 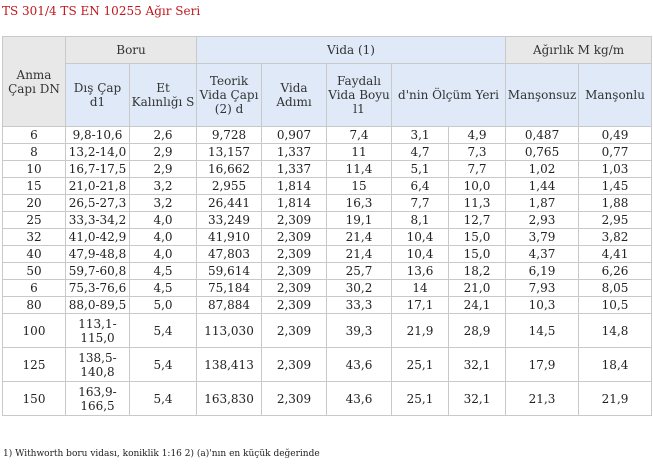 What do you see at coordinates (351, 50) in the screenshot?
I see `header-vida: Vida (1)` at bounding box center [351, 50].